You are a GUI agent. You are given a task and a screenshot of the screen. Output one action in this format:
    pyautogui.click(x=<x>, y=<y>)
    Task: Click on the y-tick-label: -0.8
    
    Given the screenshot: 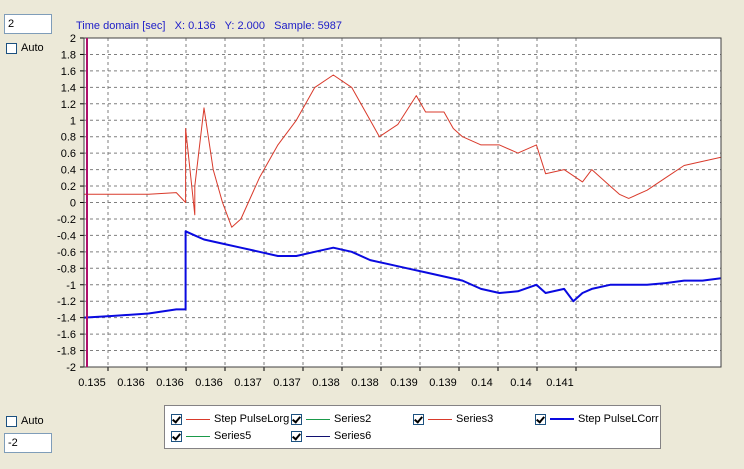 What is the action you would take?
    pyautogui.click(x=66, y=269)
    